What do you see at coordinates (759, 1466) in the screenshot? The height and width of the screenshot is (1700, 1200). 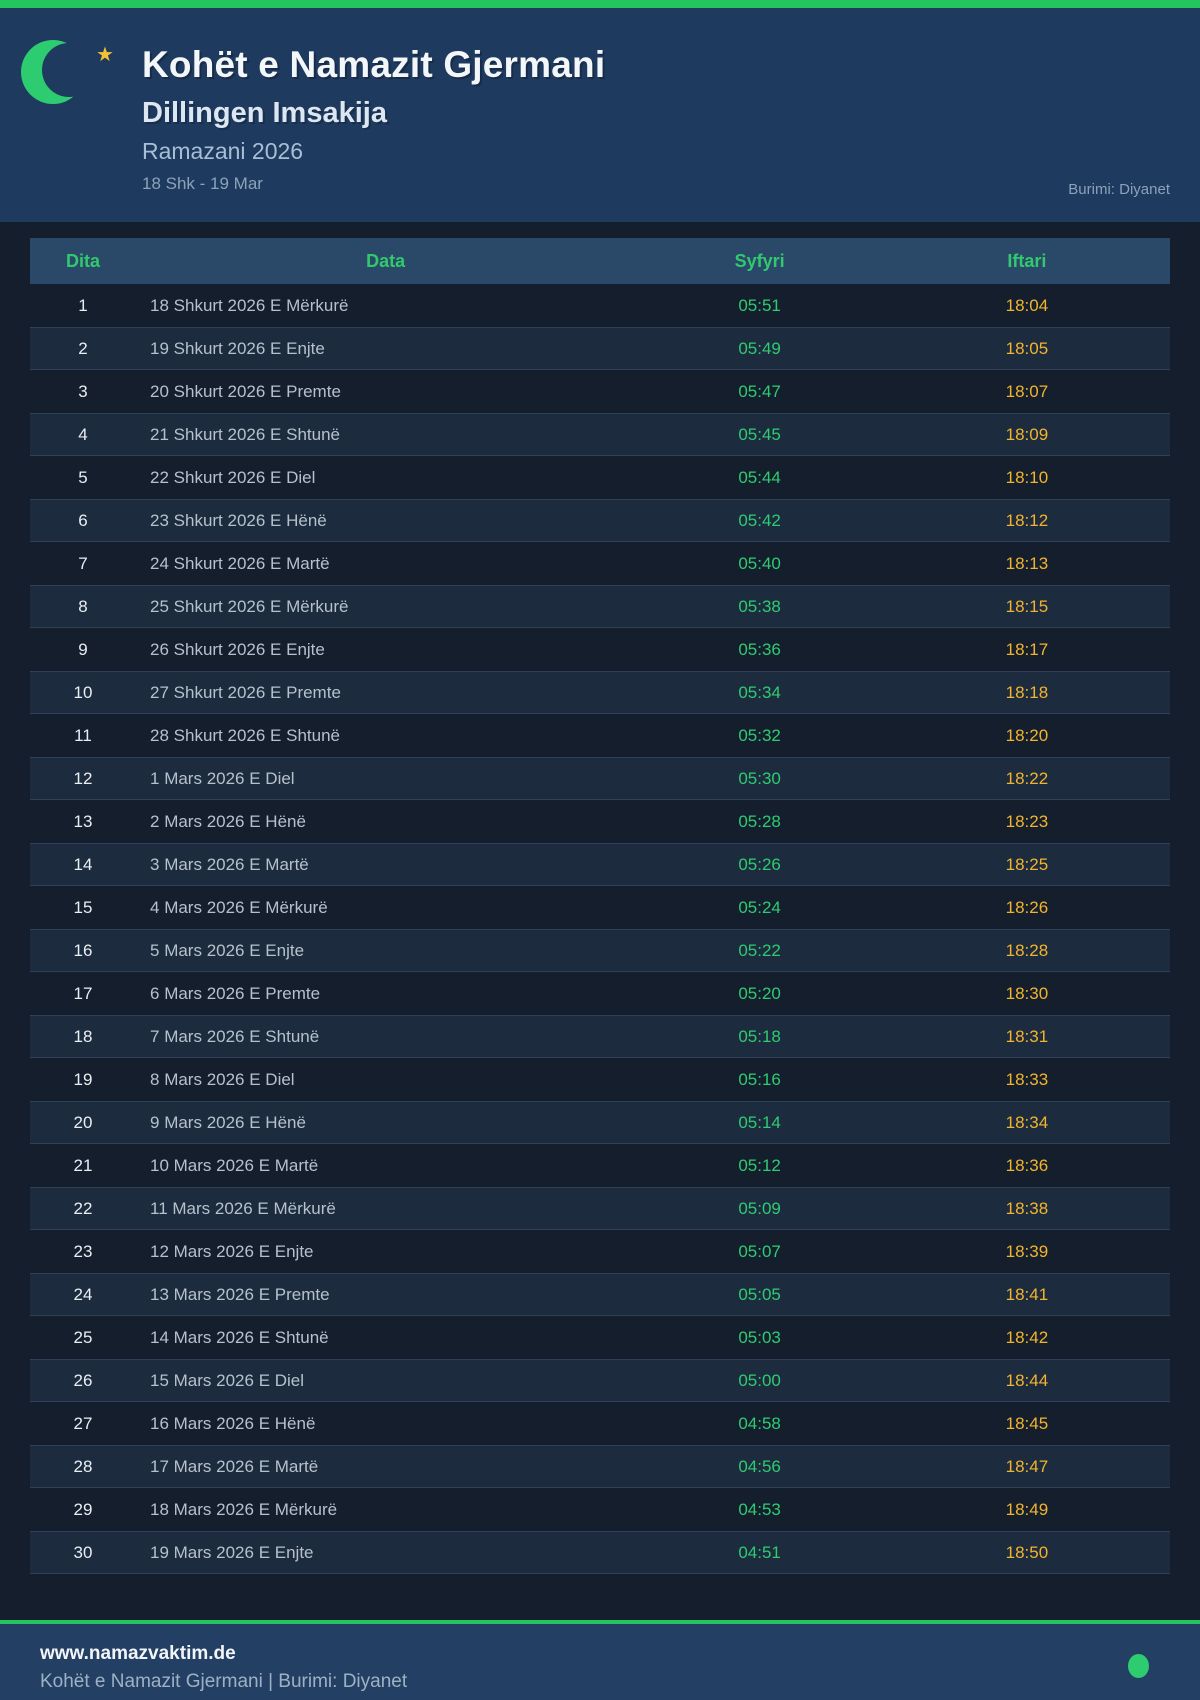 I see `cell-suhoor: 04:56` at bounding box center [759, 1466].